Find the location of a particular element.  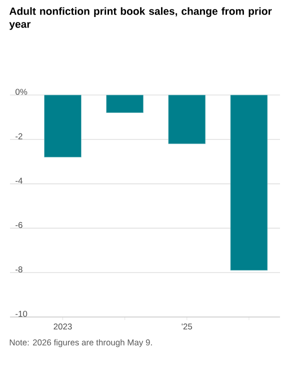

y-tick-label: -2 is located at coordinates (19, 136).